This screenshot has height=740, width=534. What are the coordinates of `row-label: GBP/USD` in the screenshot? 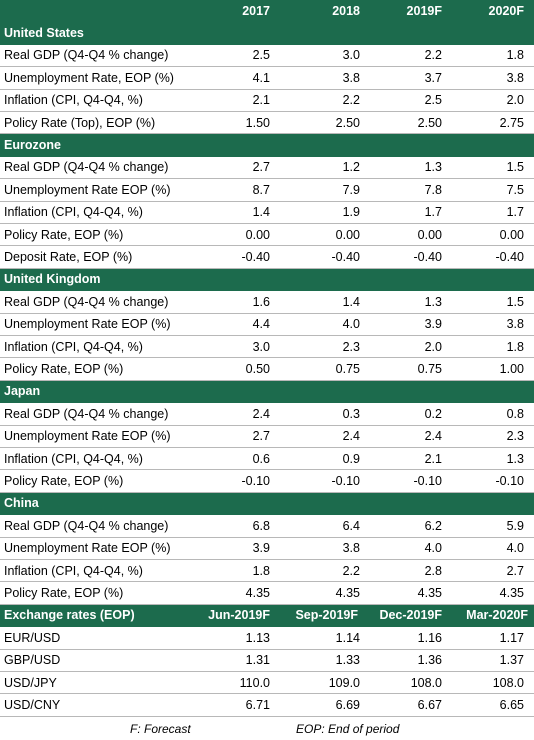 It's located at (32, 660).